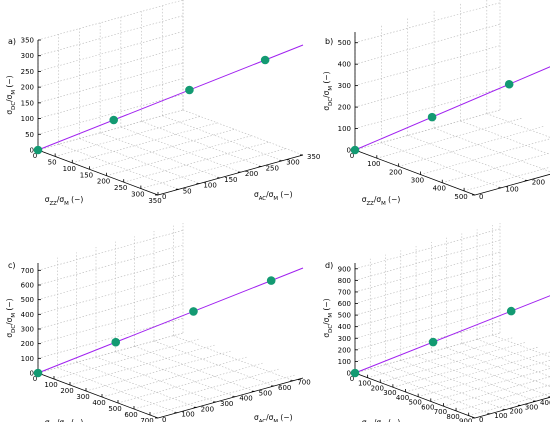 This screenshot has height=422, width=550. Describe the element at coordinates (27, 41) in the screenshot. I see `z-tick-label: 350` at that location.